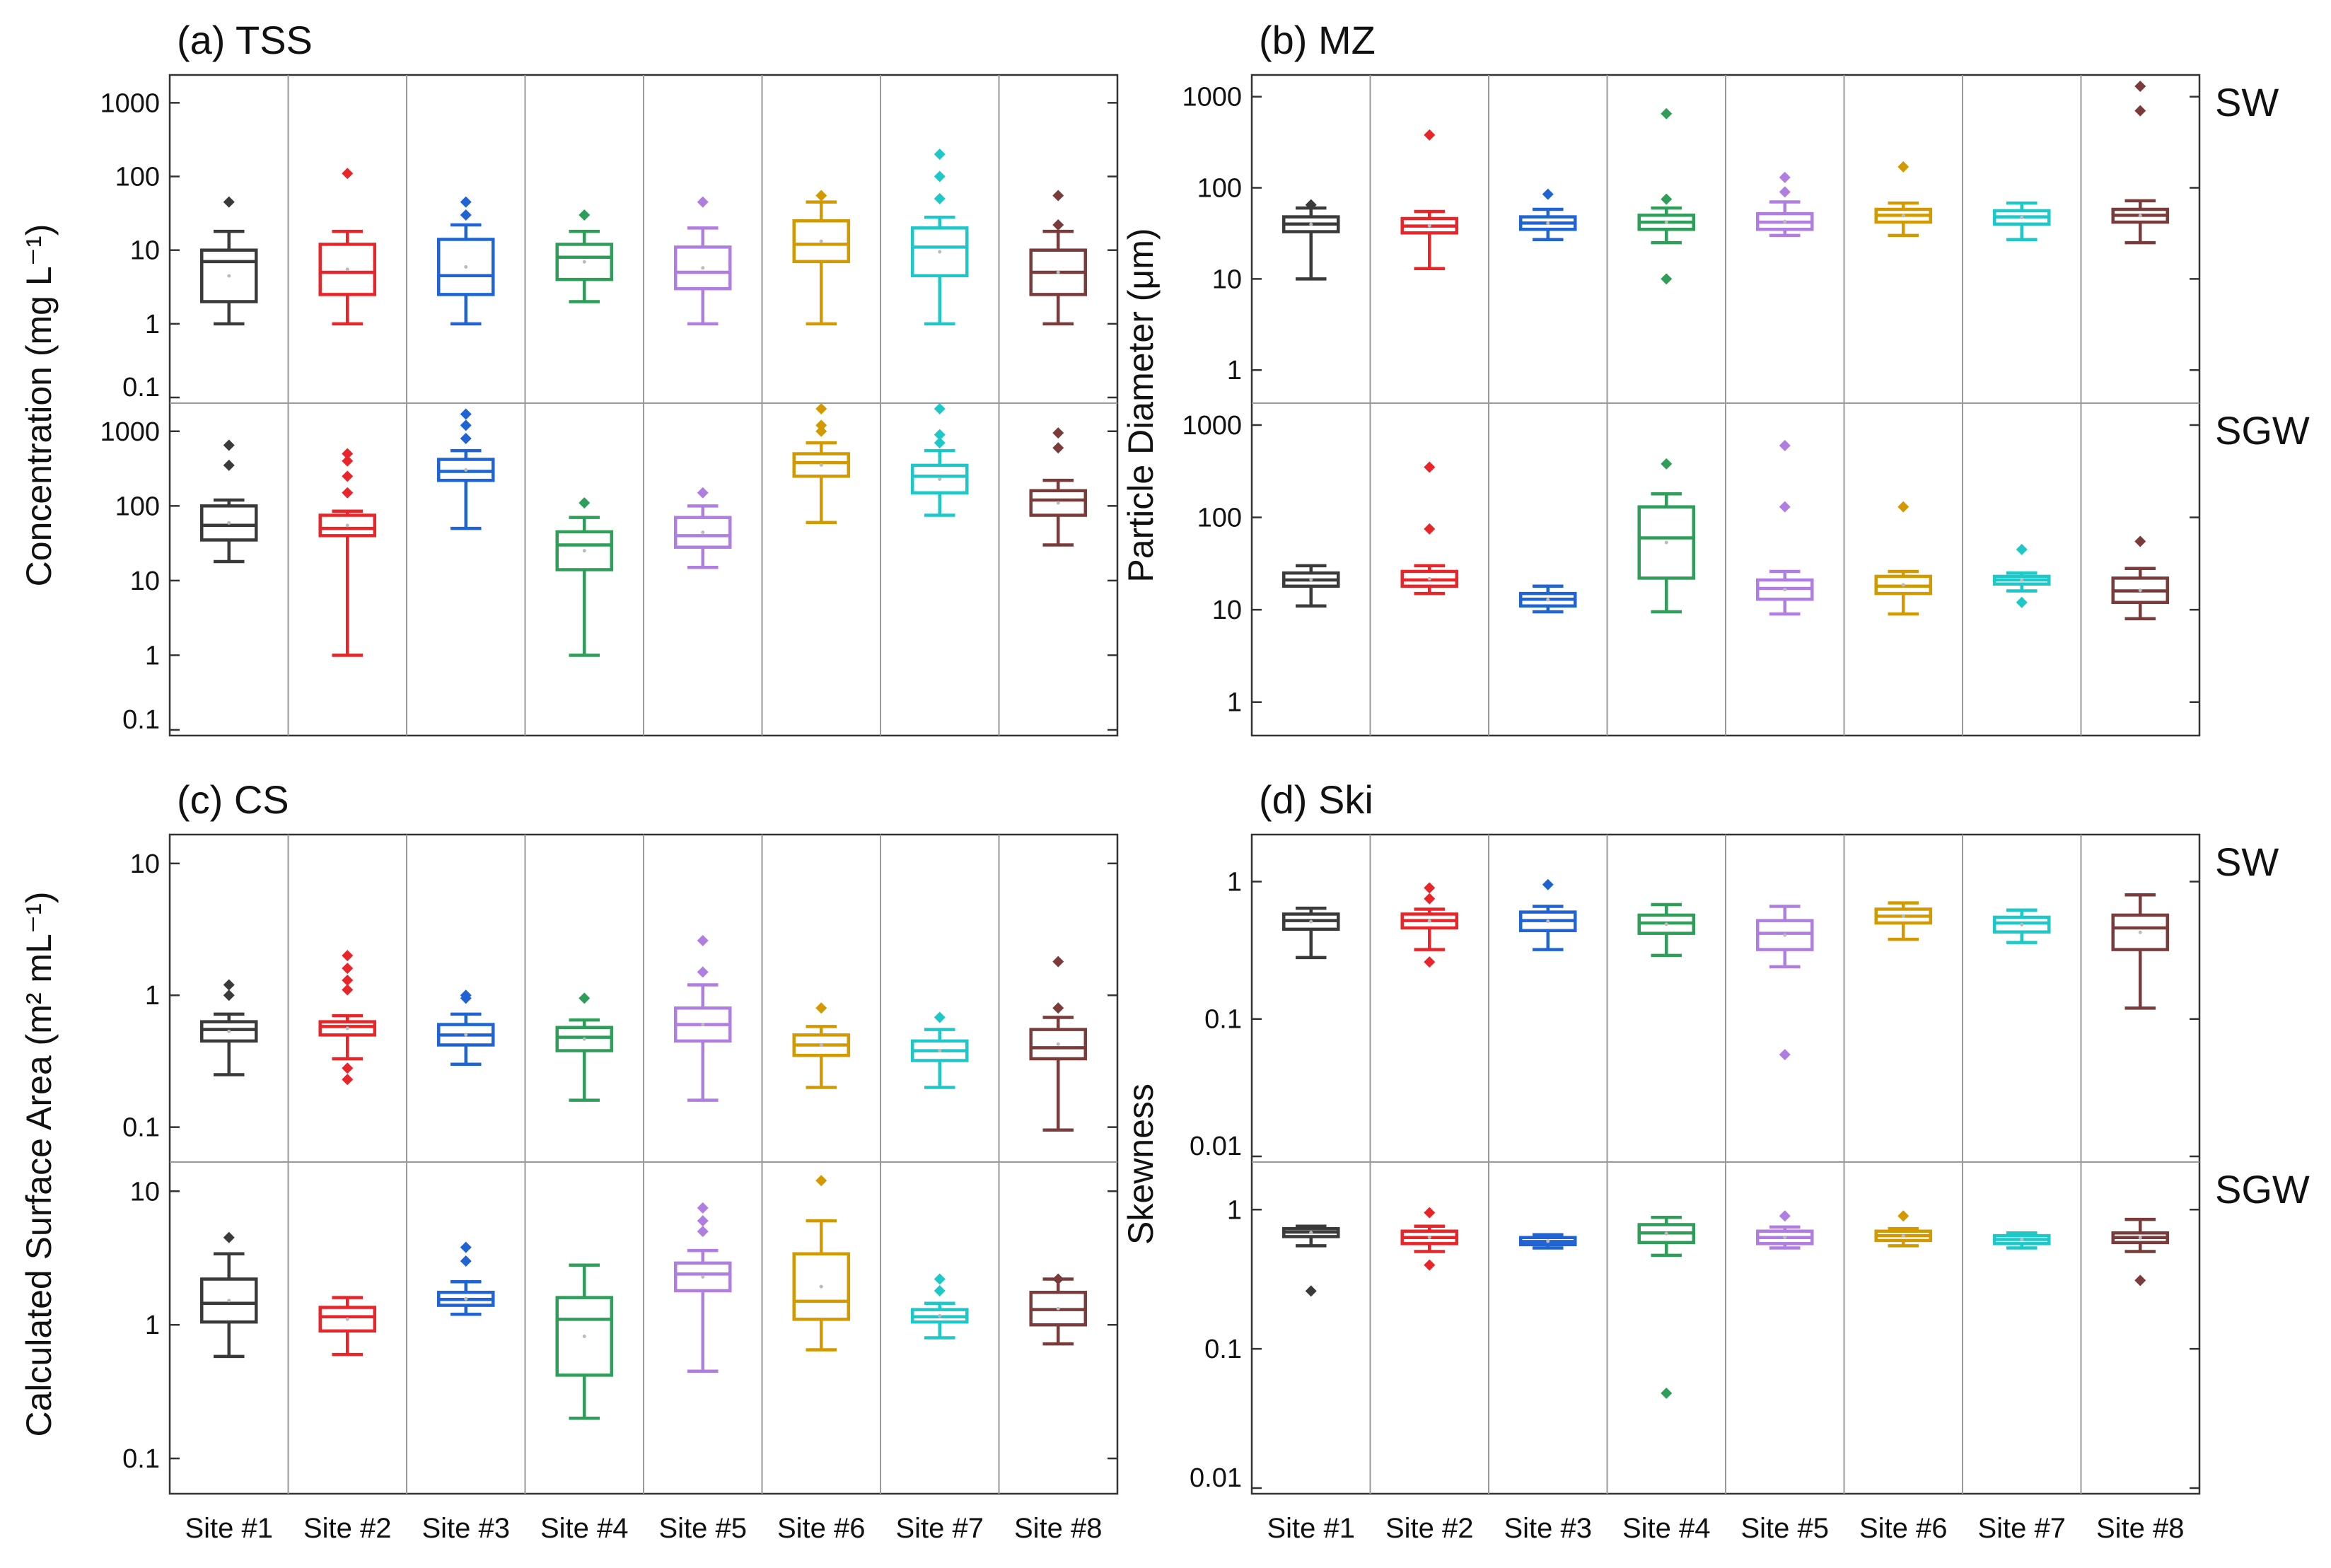  I want to click on group-label: SW, so click(2247, 862).